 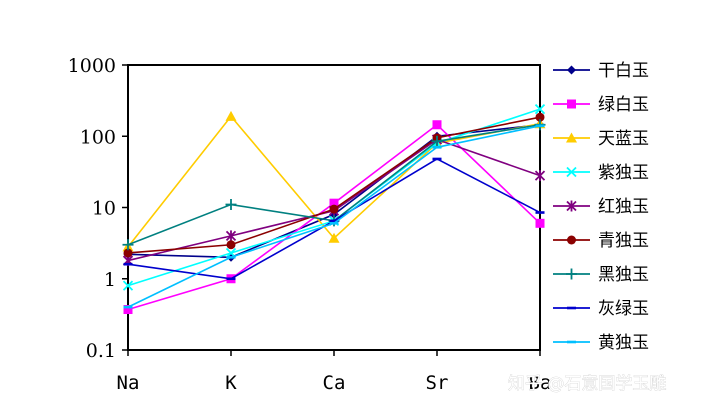 What do you see at coordinates (623, 71) in the screenshot?
I see `legend-label: 干白玉` at bounding box center [623, 71].